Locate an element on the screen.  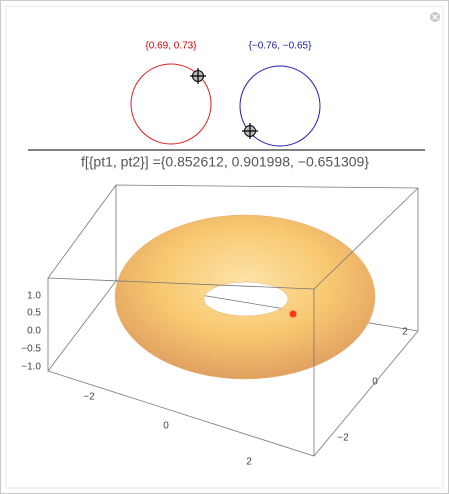
tick-label: 0.5 is located at coordinates (34, 313).